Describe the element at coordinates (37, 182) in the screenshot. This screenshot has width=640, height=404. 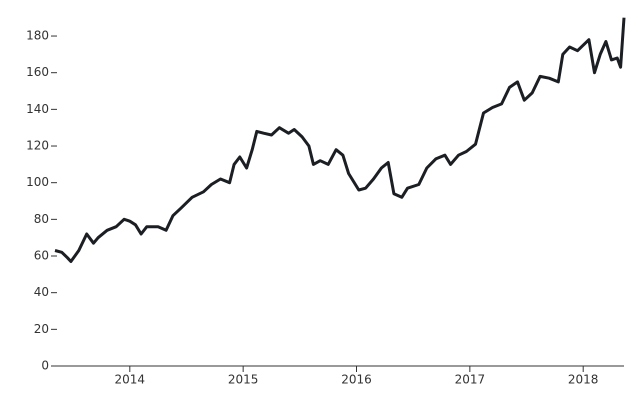
I see `y-tick-label: 100` at that location.